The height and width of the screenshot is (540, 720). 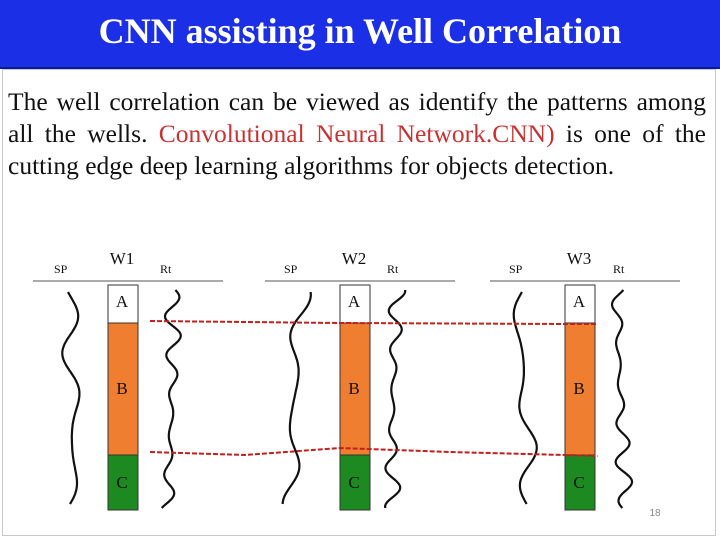 I want to click on body-text-highlight: Convolutional Neural Network.CNN), so click(x=356, y=133).